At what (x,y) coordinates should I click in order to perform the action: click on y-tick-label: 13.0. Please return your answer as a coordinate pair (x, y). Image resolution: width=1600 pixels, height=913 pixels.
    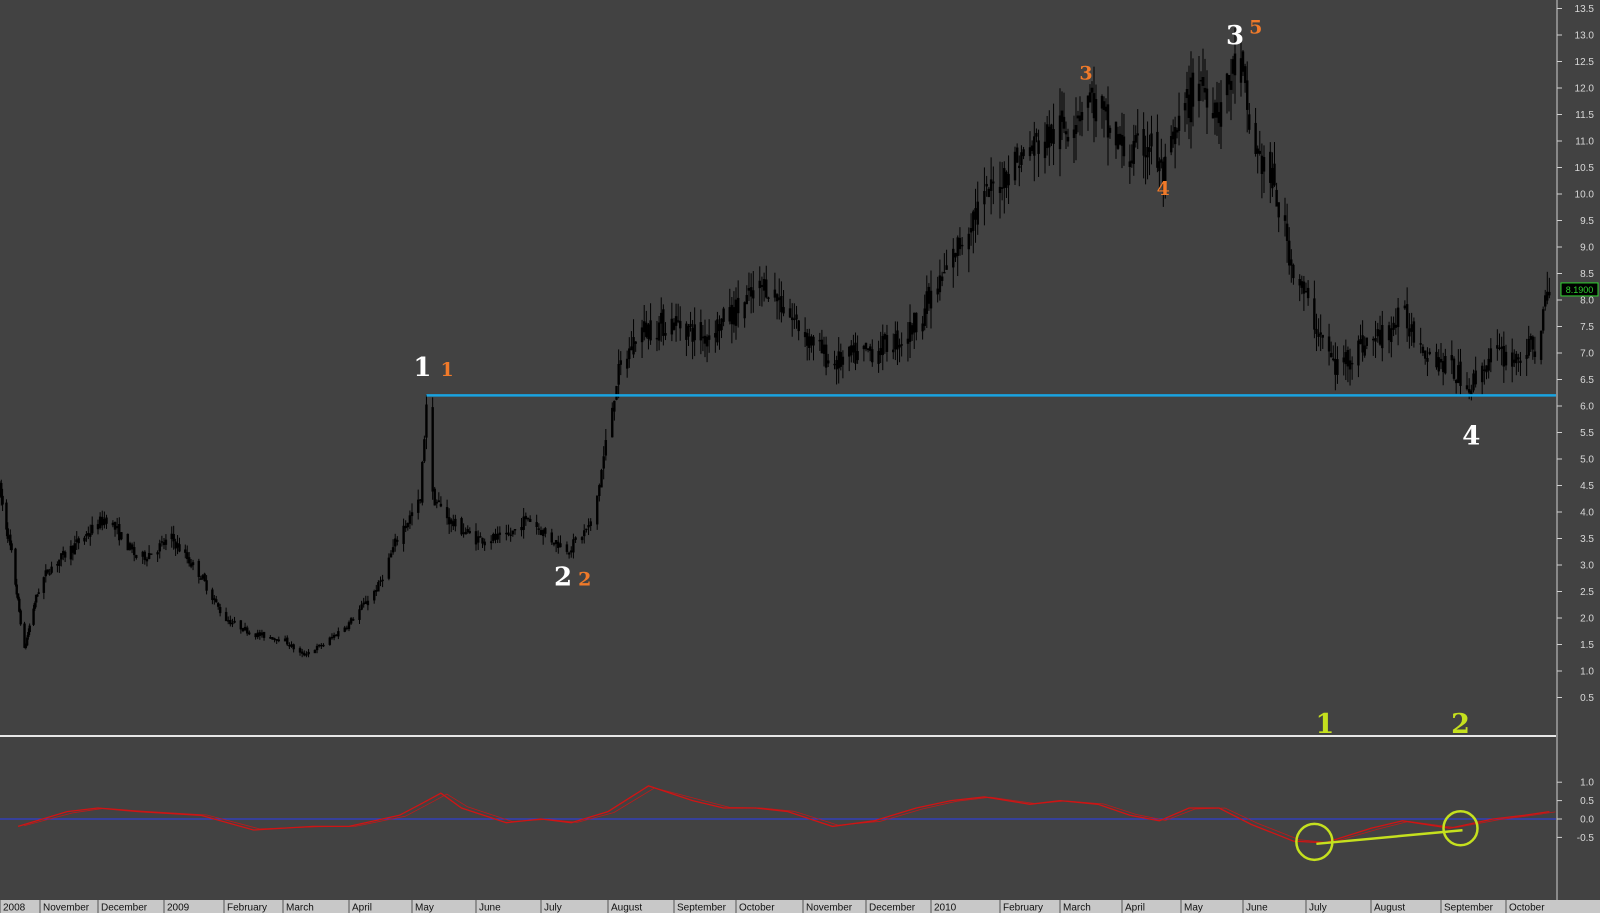
    Looking at the image, I should click on (1585, 36).